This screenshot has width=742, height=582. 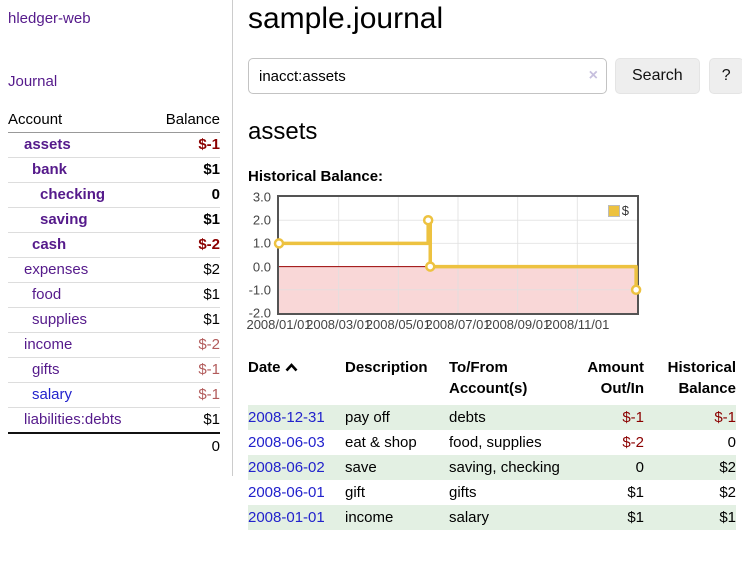 What do you see at coordinates (381, 442) in the screenshot?
I see `transaction-description: eat & shop` at bounding box center [381, 442].